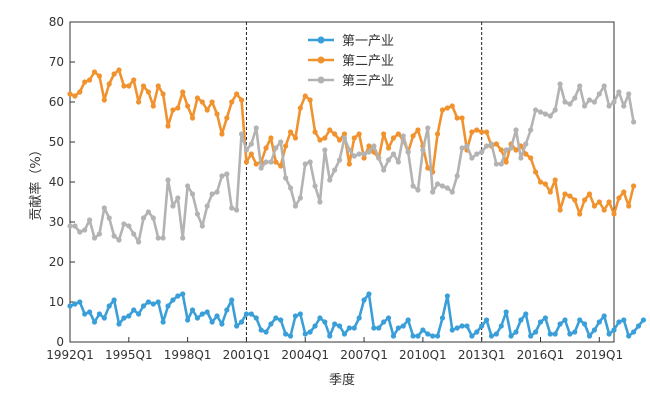 This screenshot has height=412, width=650. I want to click on y-tick-label: 30, so click(56, 222).